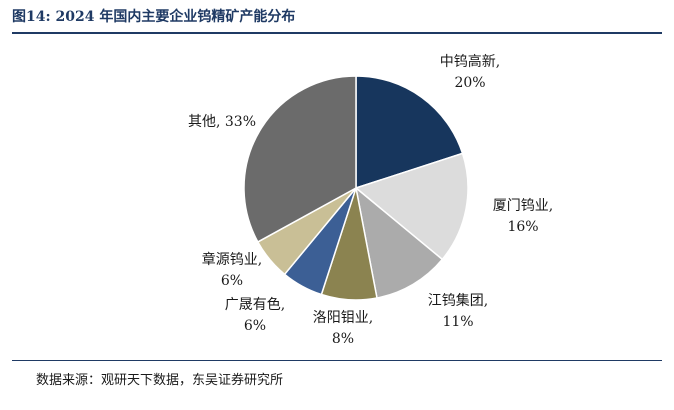  Describe the element at coordinates (222, 122) in the screenshot. I see `slice-label-7: 其他, 33%` at that location.